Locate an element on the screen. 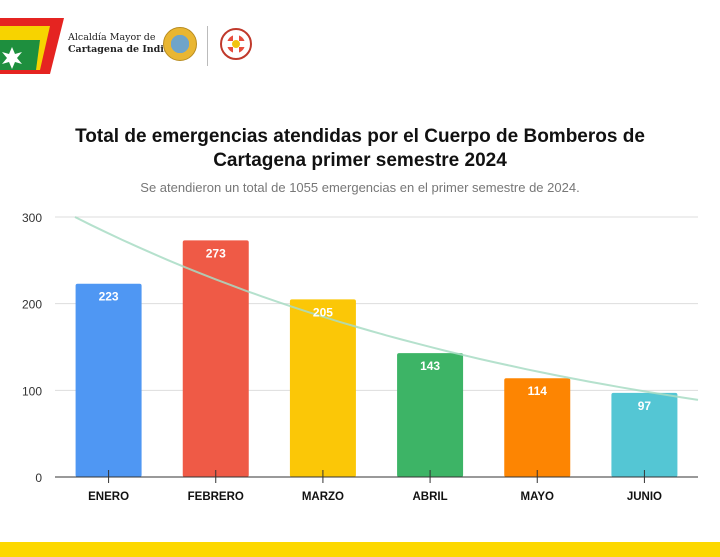  y-tick-label: 0 is located at coordinates (38, 478).